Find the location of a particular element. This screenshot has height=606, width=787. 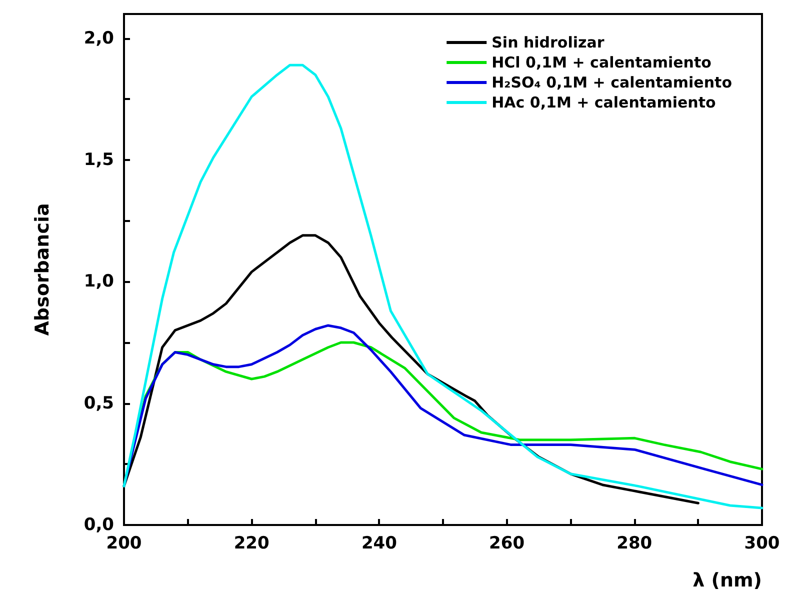

x-tick-label: 220 is located at coordinates (252, 544).